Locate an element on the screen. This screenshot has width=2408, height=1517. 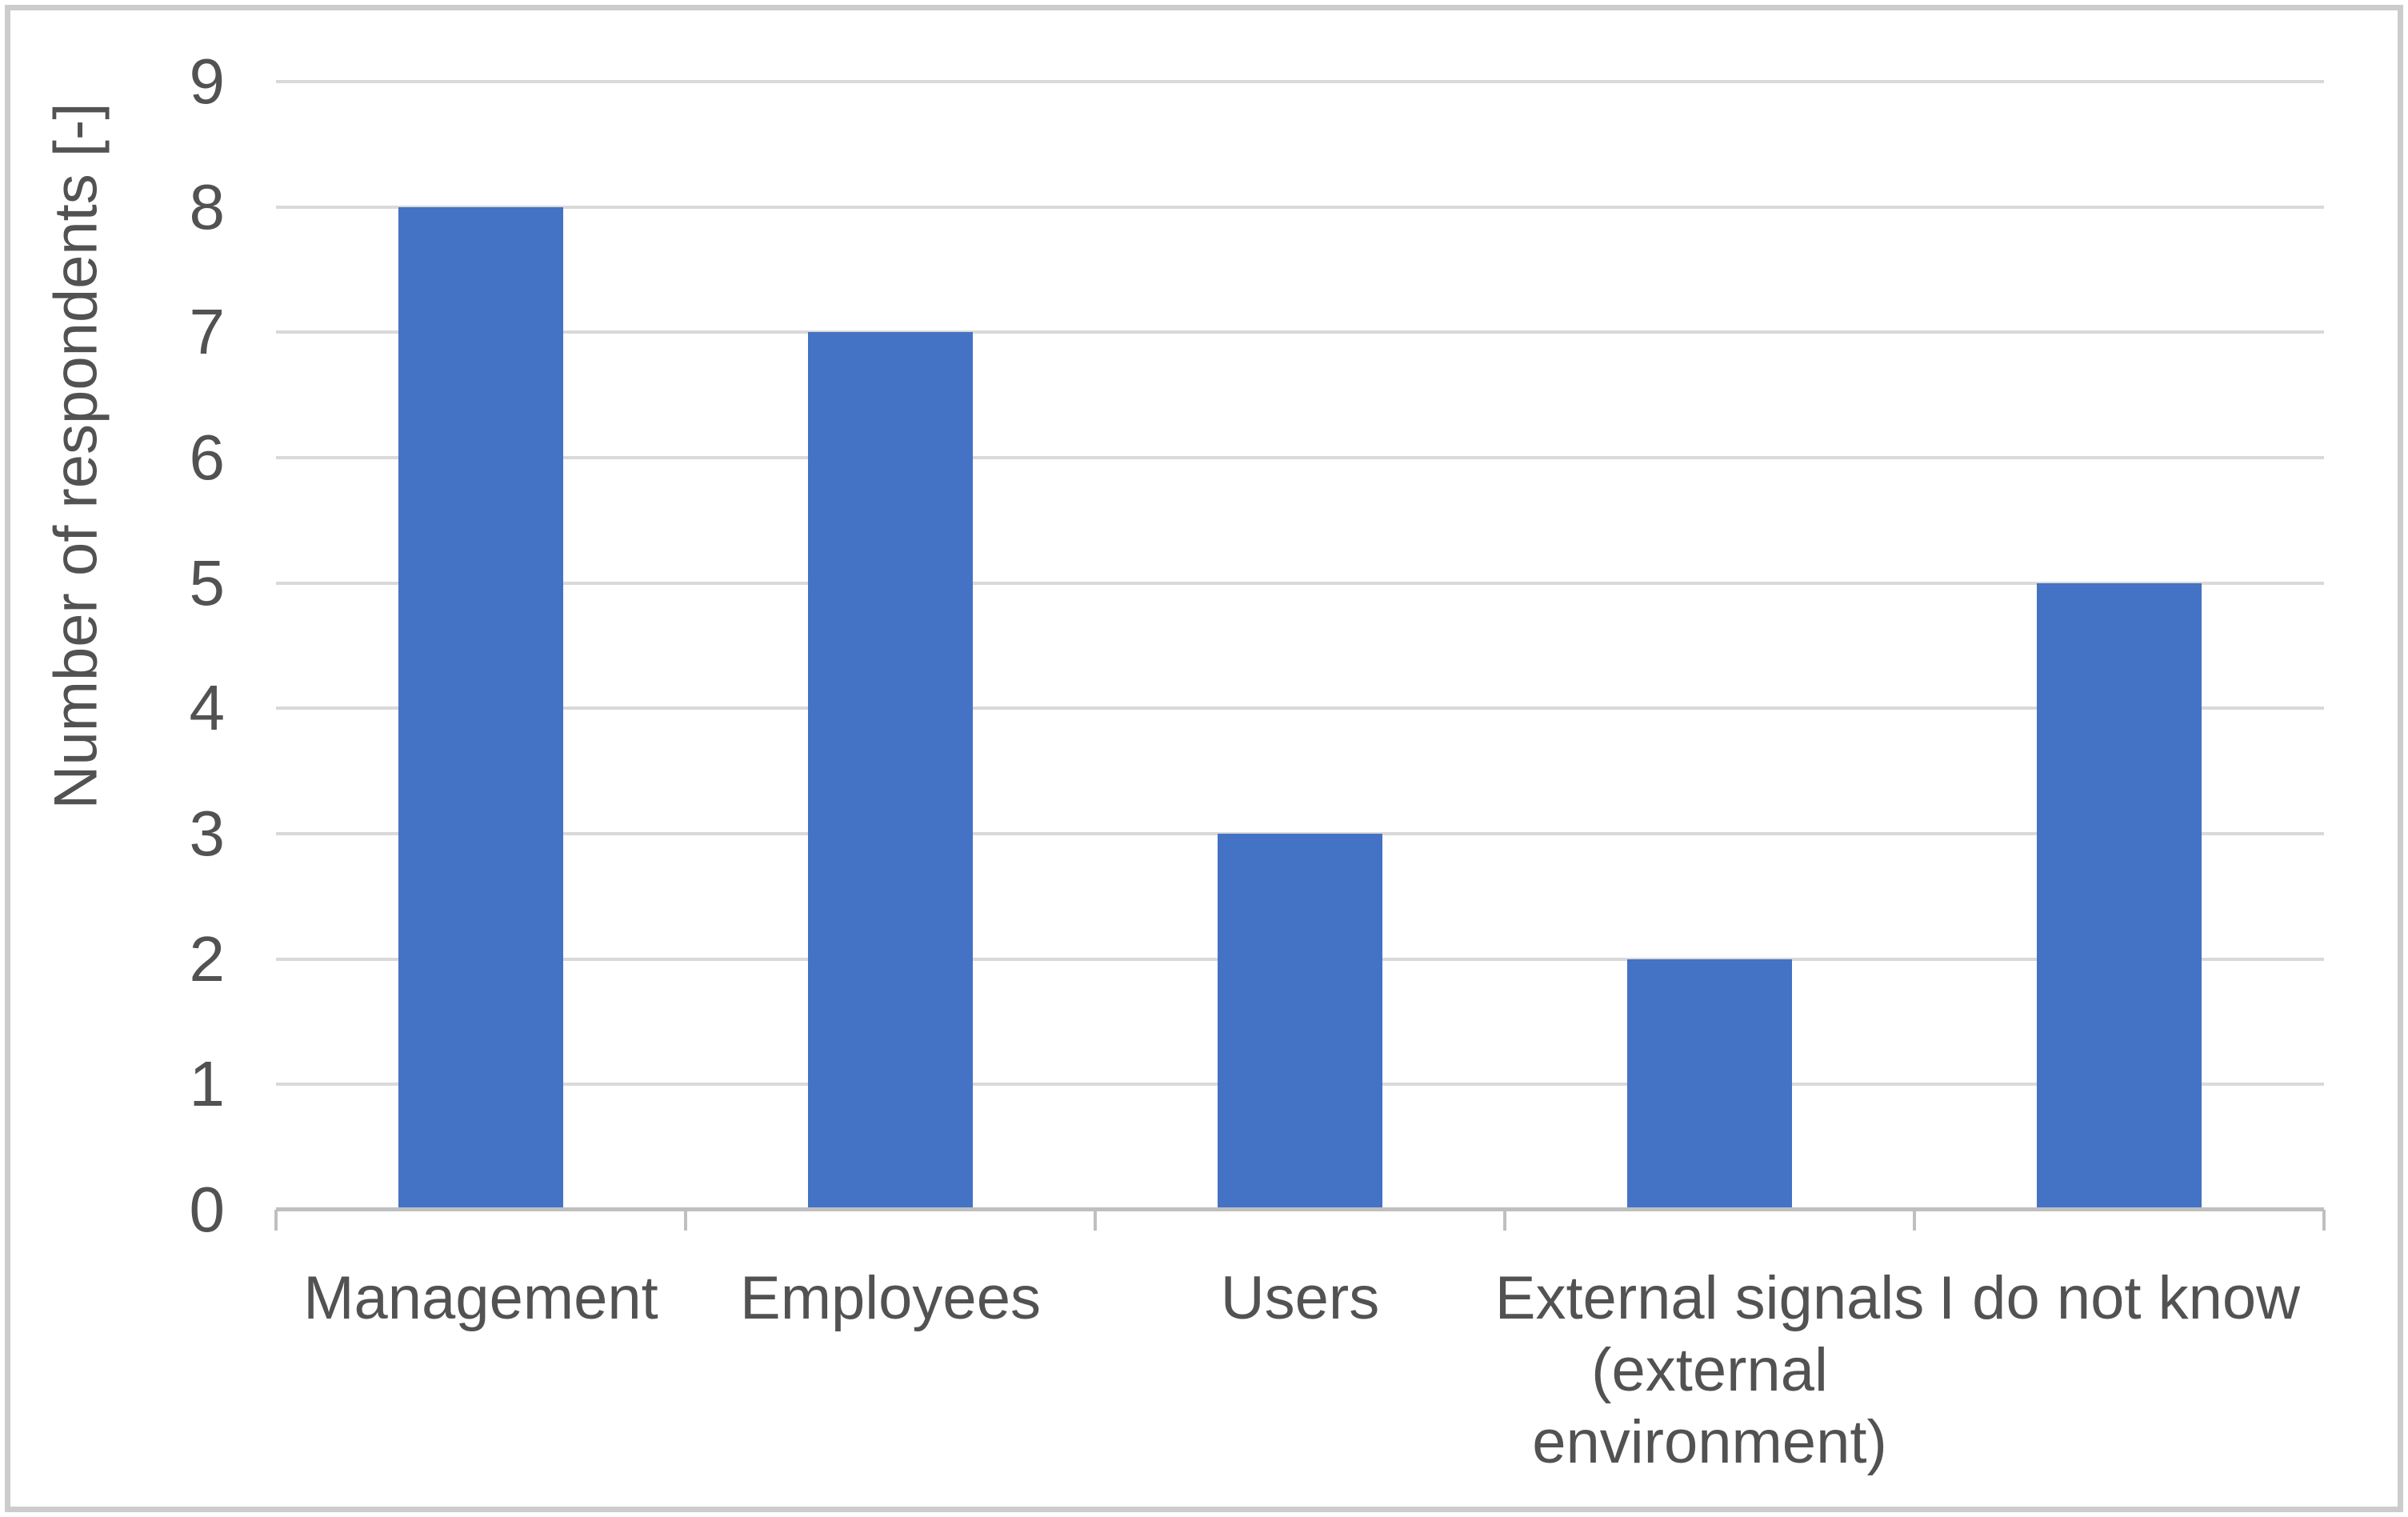
y-tick-label-9: 9 is located at coordinates (207, 82).